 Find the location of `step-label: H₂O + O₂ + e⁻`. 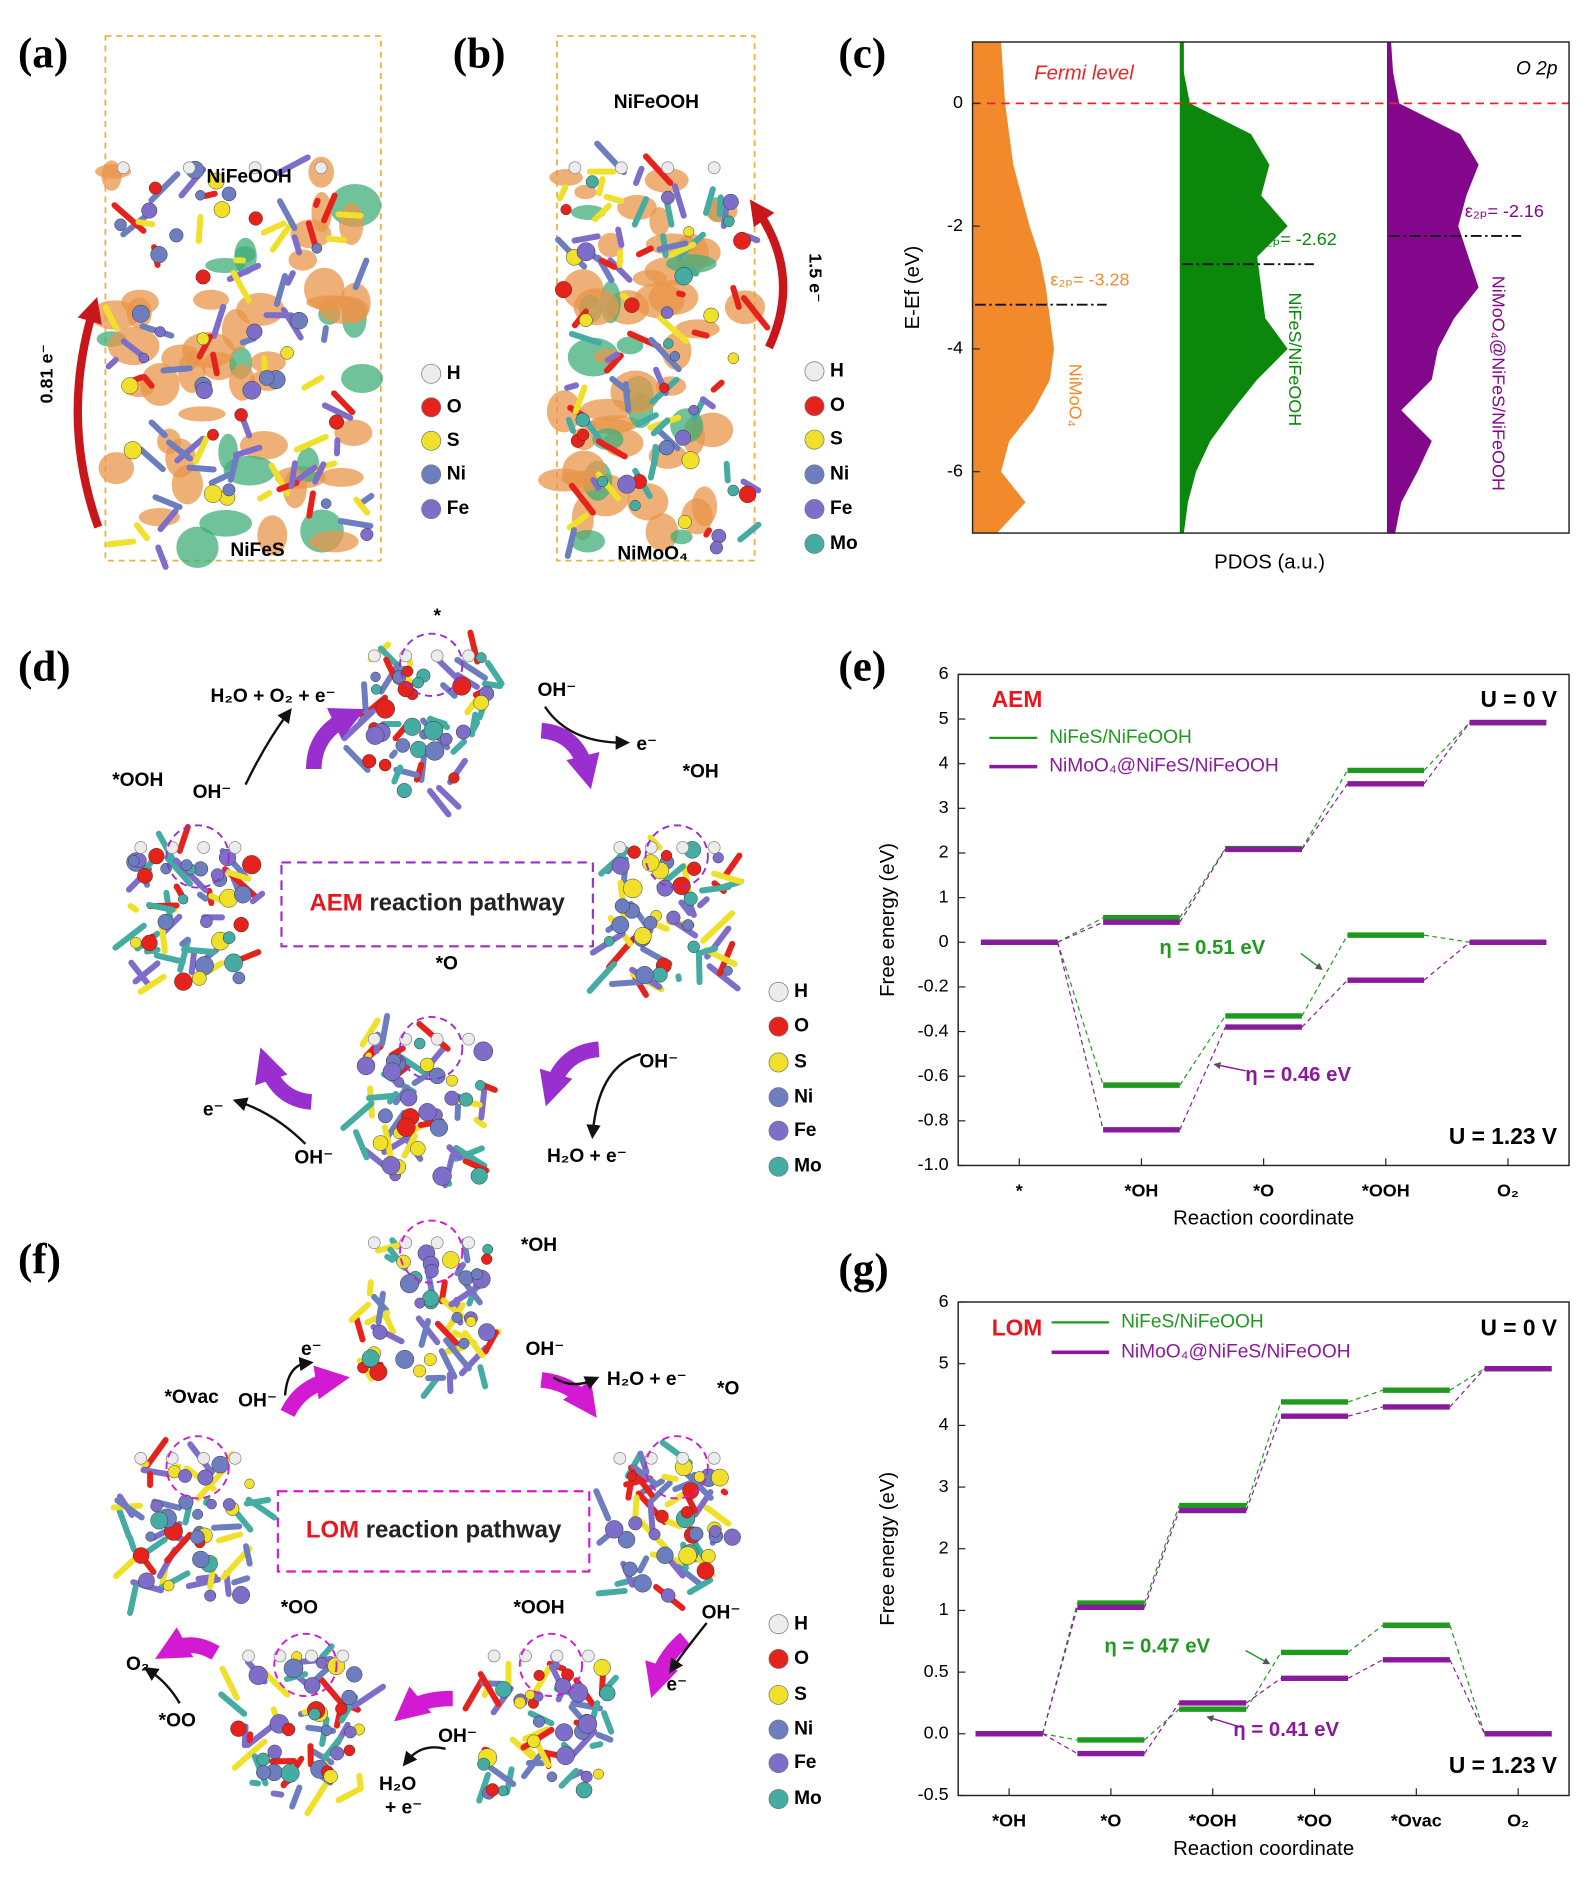

step-label: H₂O + O₂ + e⁻ is located at coordinates (273, 696).